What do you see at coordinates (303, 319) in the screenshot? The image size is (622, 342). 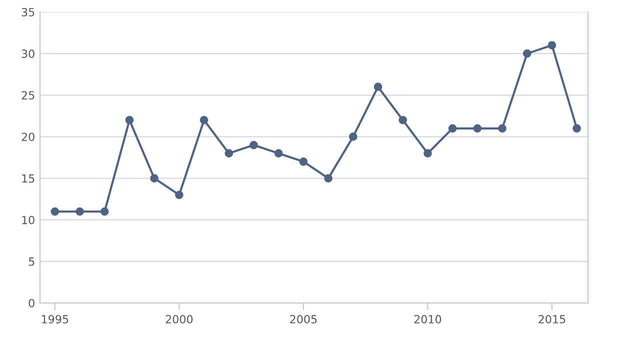 I see `x-tick-label: 2005` at bounding box center [303, 319].